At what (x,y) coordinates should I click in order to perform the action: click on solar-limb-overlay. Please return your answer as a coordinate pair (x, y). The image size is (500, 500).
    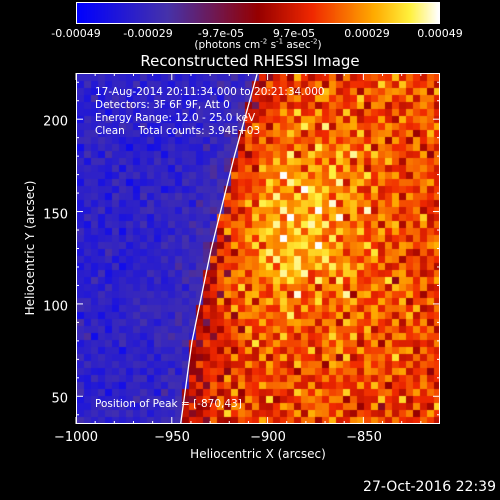
    Looking at the image, I should click on (219, 248).